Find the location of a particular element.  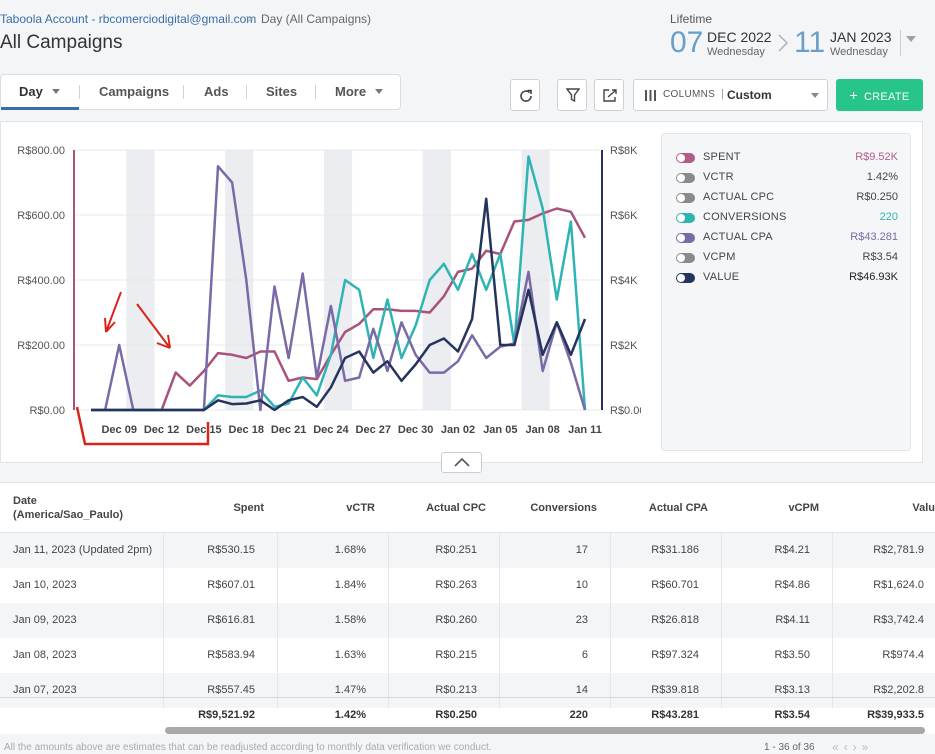

legend-item-value: VALUE R$46.93K is located at coordinates (787, 278).